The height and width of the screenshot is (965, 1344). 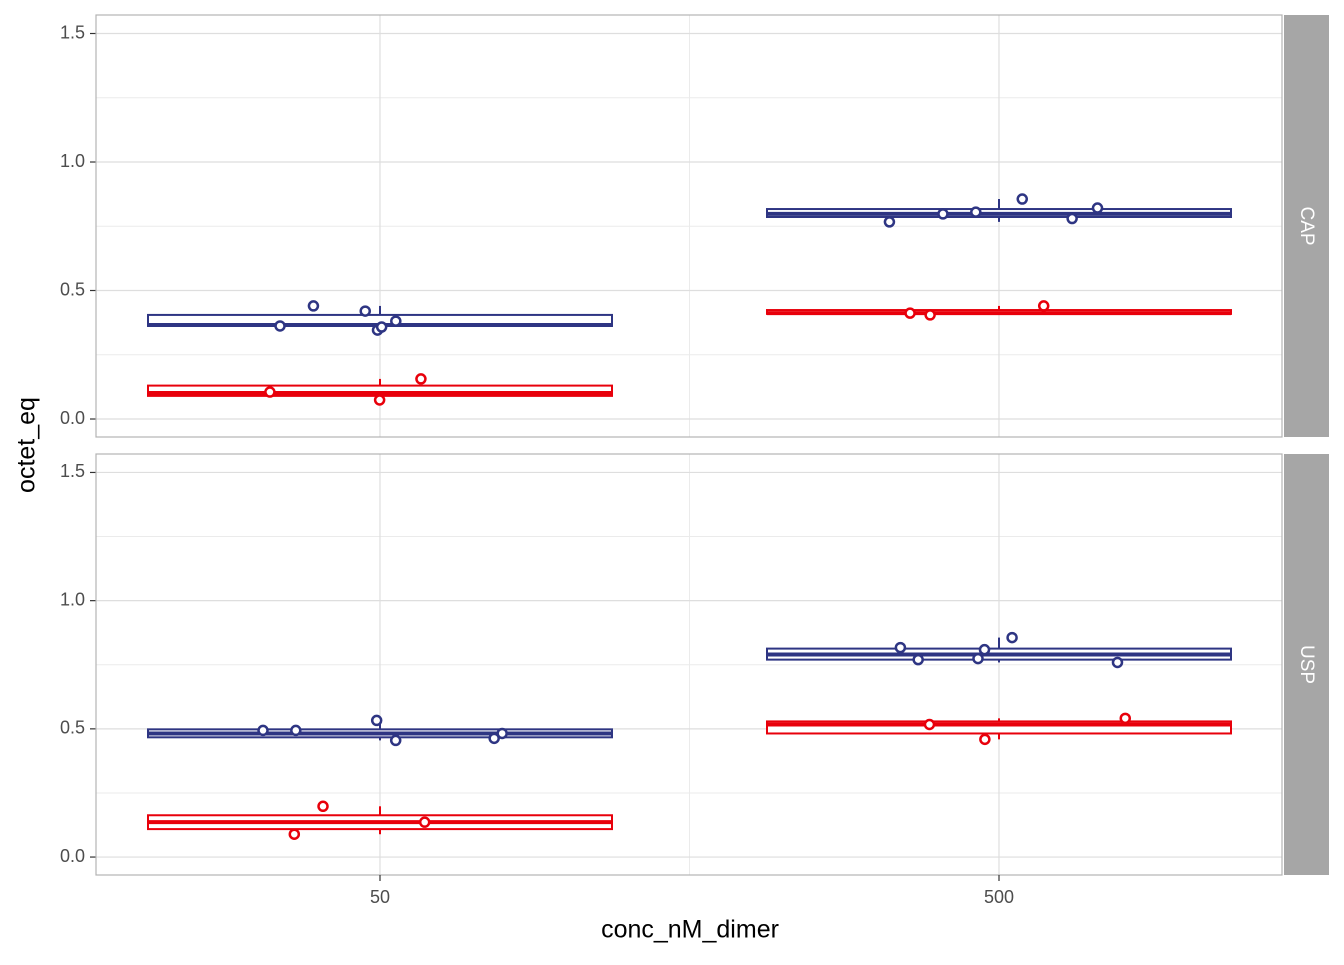 What do you see at coordinates (690, 930) in the screenshot?
I see `x-axis-title: conc_nM_dimer` at bounding box center [690, 930].